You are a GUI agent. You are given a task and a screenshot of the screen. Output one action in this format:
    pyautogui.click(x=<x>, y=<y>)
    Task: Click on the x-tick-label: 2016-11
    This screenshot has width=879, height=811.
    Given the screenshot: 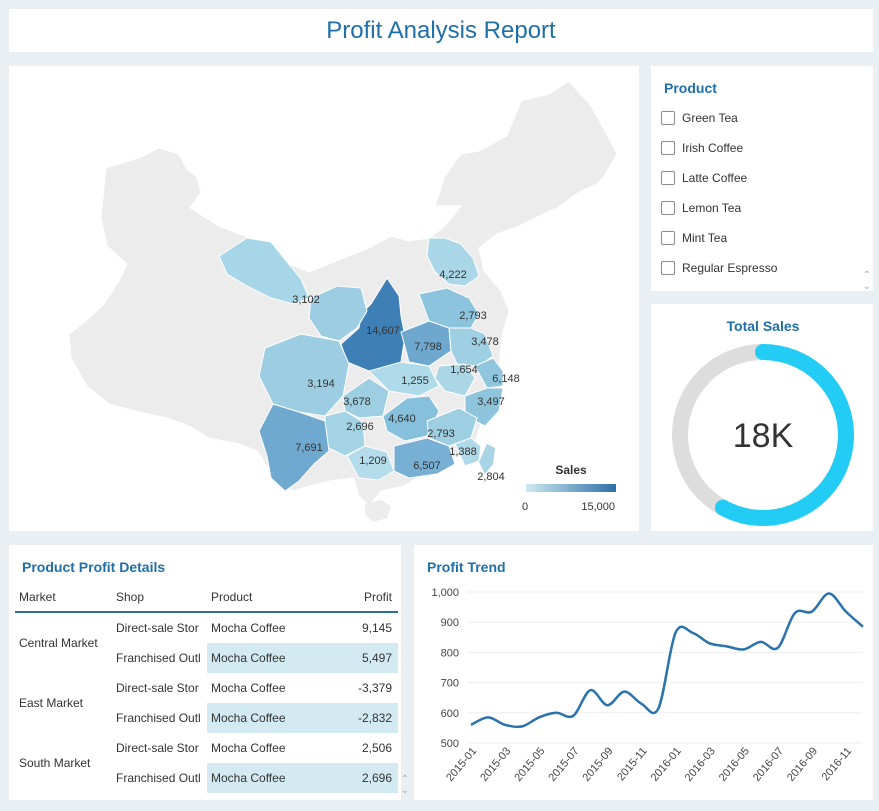 What is the action you would take?
    pyautogui.click(x=837, y=764)
    